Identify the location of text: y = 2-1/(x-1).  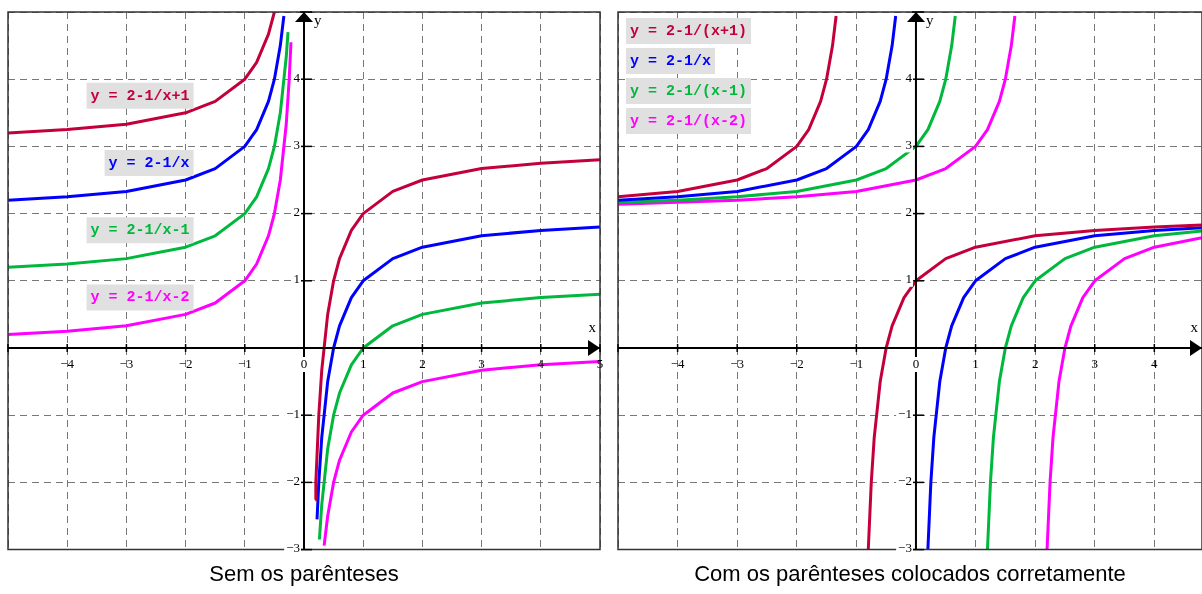
(689, 91).